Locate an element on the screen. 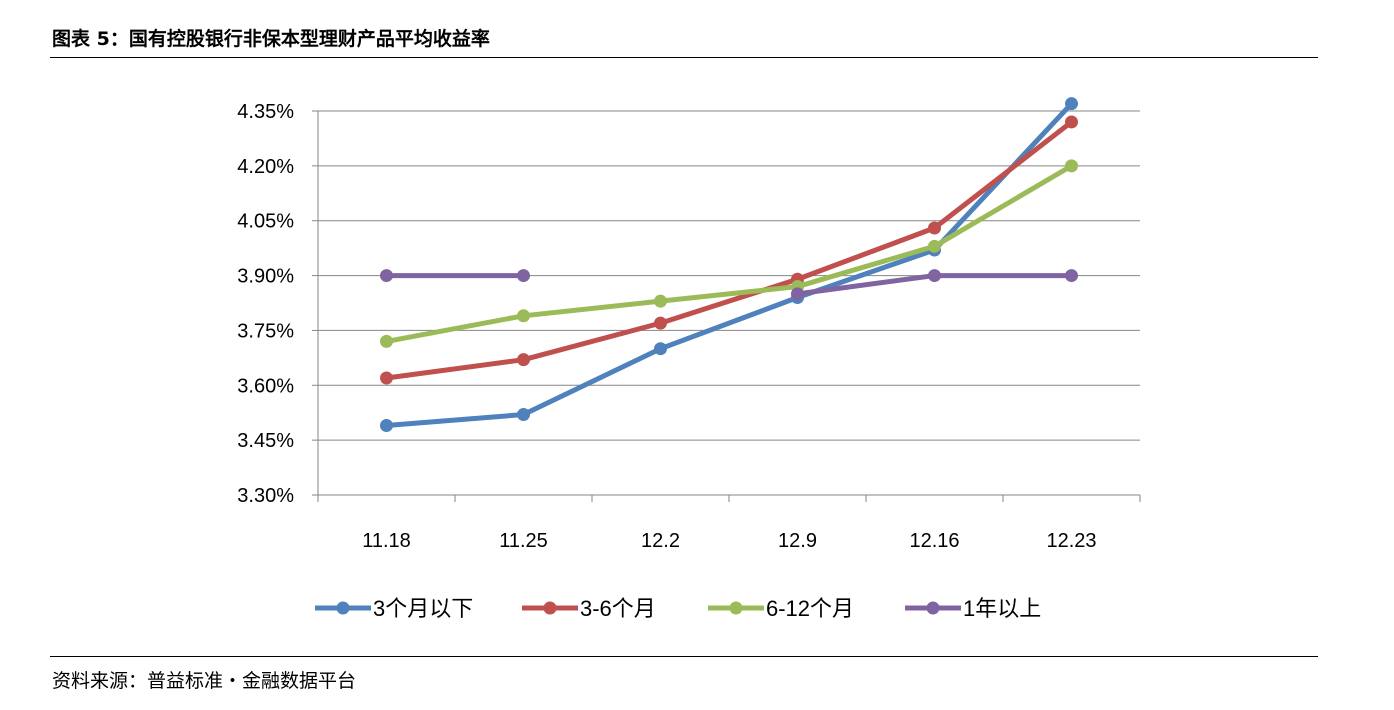  y-tick-label: 4.35% is located at coordinates (265, 112).